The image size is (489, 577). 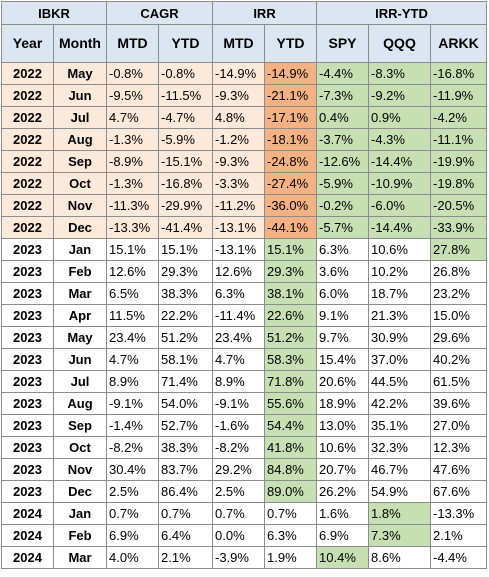 I want to click on table-row: 2024 Jan 0.7% 0.7% 0.7% 0.7% 1.6% 1.8% -13.3%, so click(x=244, y=513).